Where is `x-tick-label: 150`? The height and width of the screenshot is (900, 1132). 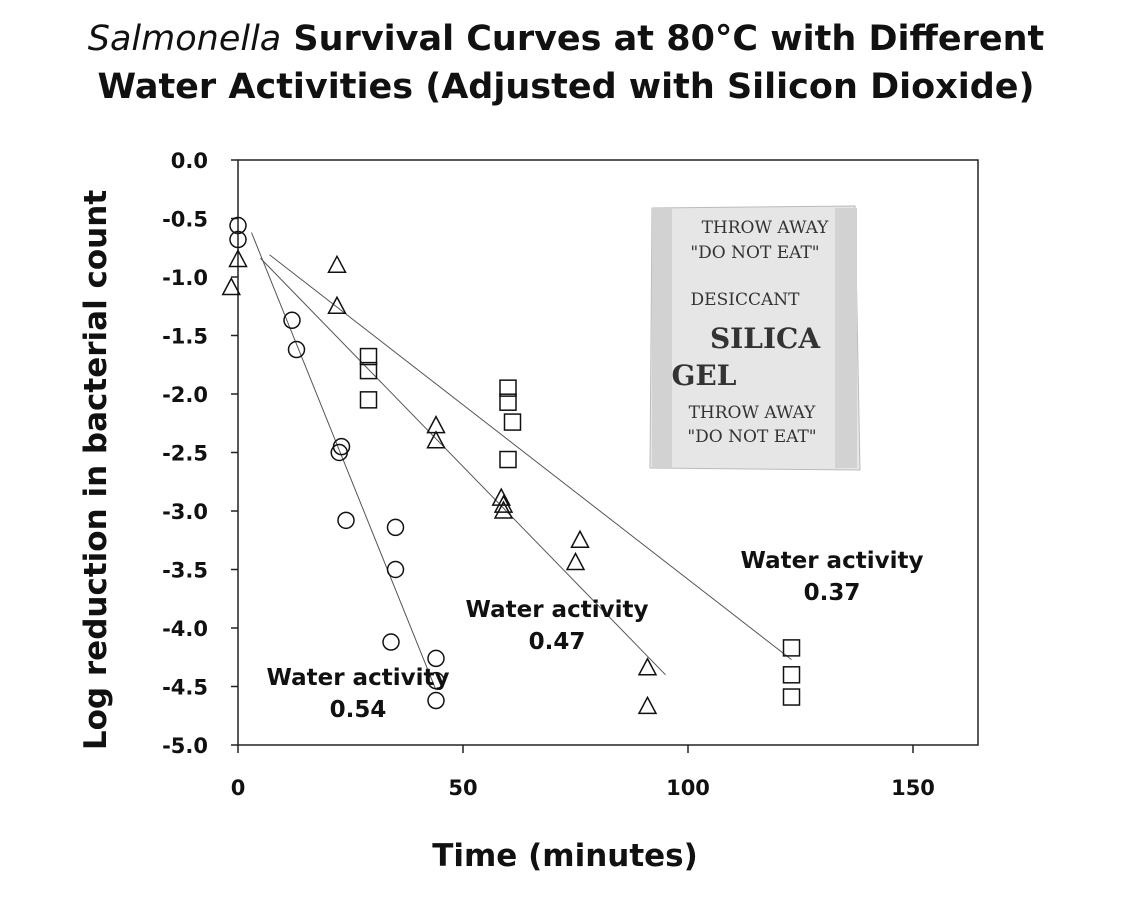 x-tick-label: 150 is located at coordinates (913, 788).